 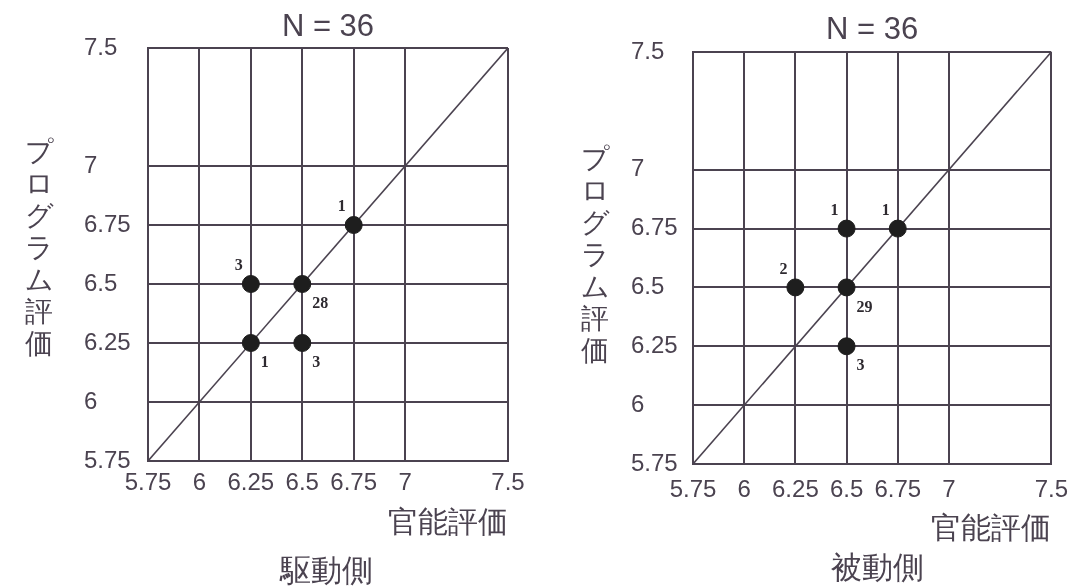 What do you see at coordinates (877, 567) in the screenshot?
I see `text: 被動側` at bounding box center [877, 567].